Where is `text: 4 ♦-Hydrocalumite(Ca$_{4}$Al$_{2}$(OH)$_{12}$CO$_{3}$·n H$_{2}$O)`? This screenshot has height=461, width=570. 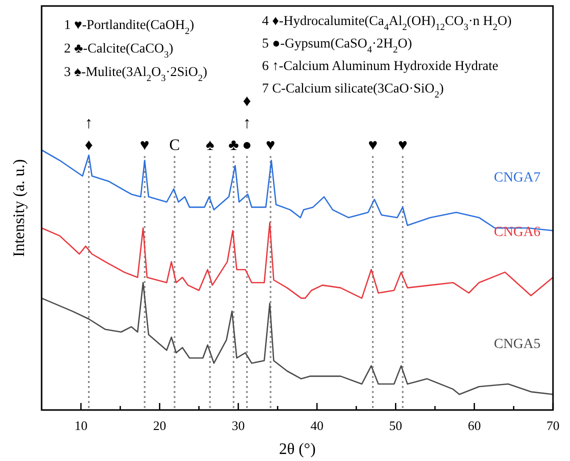 text: 4 ♦-Hydrocalumite(Ca$_{4}$Al$_{2}$(OH)$_{12}$CO$_{3}$·n H$_{2}$O) is located at coordinates (387, 23).